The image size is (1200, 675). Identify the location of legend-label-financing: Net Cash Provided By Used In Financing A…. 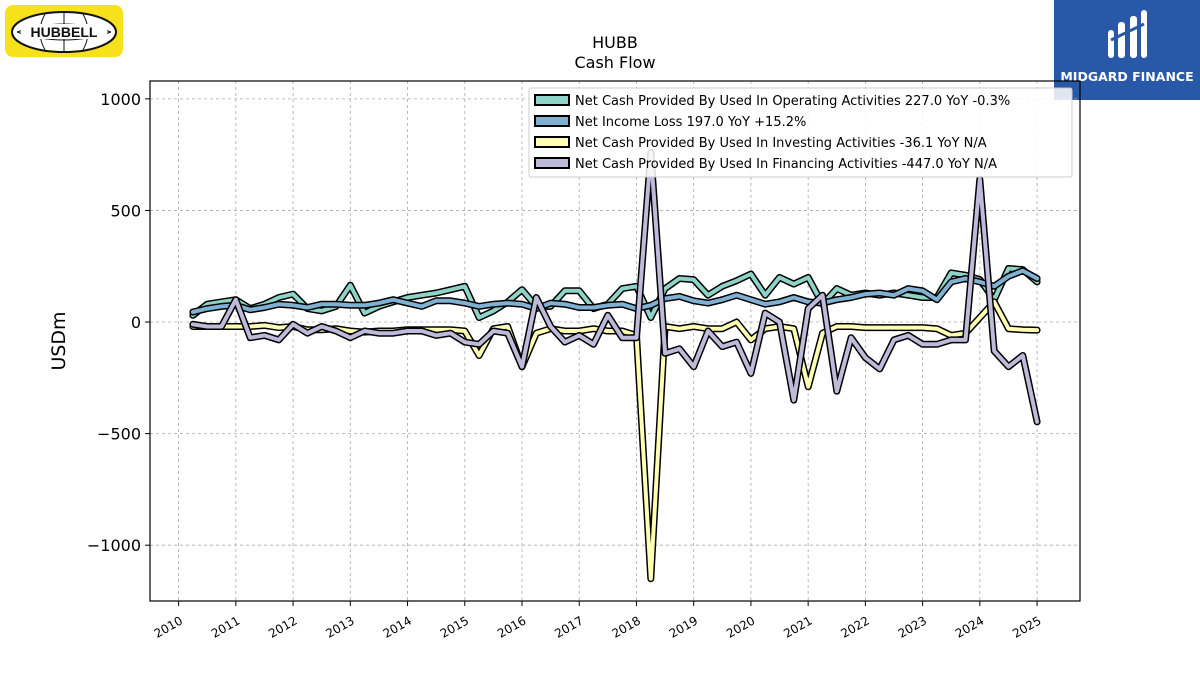
(786, 164).